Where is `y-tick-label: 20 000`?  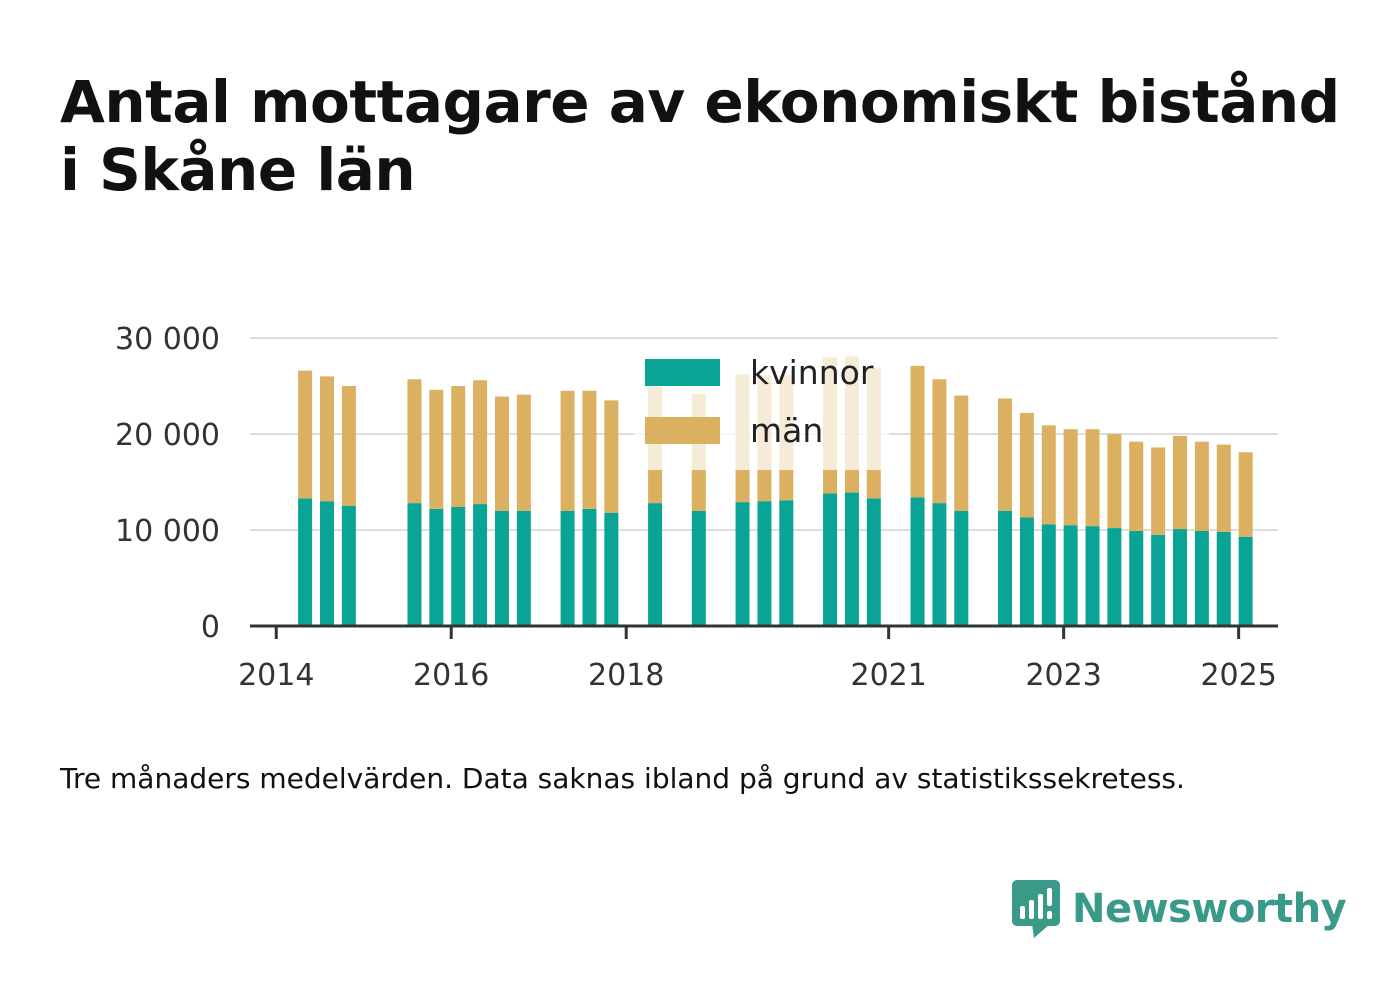 y-tick-label: 20 000 is located at coordinates (167, 435).